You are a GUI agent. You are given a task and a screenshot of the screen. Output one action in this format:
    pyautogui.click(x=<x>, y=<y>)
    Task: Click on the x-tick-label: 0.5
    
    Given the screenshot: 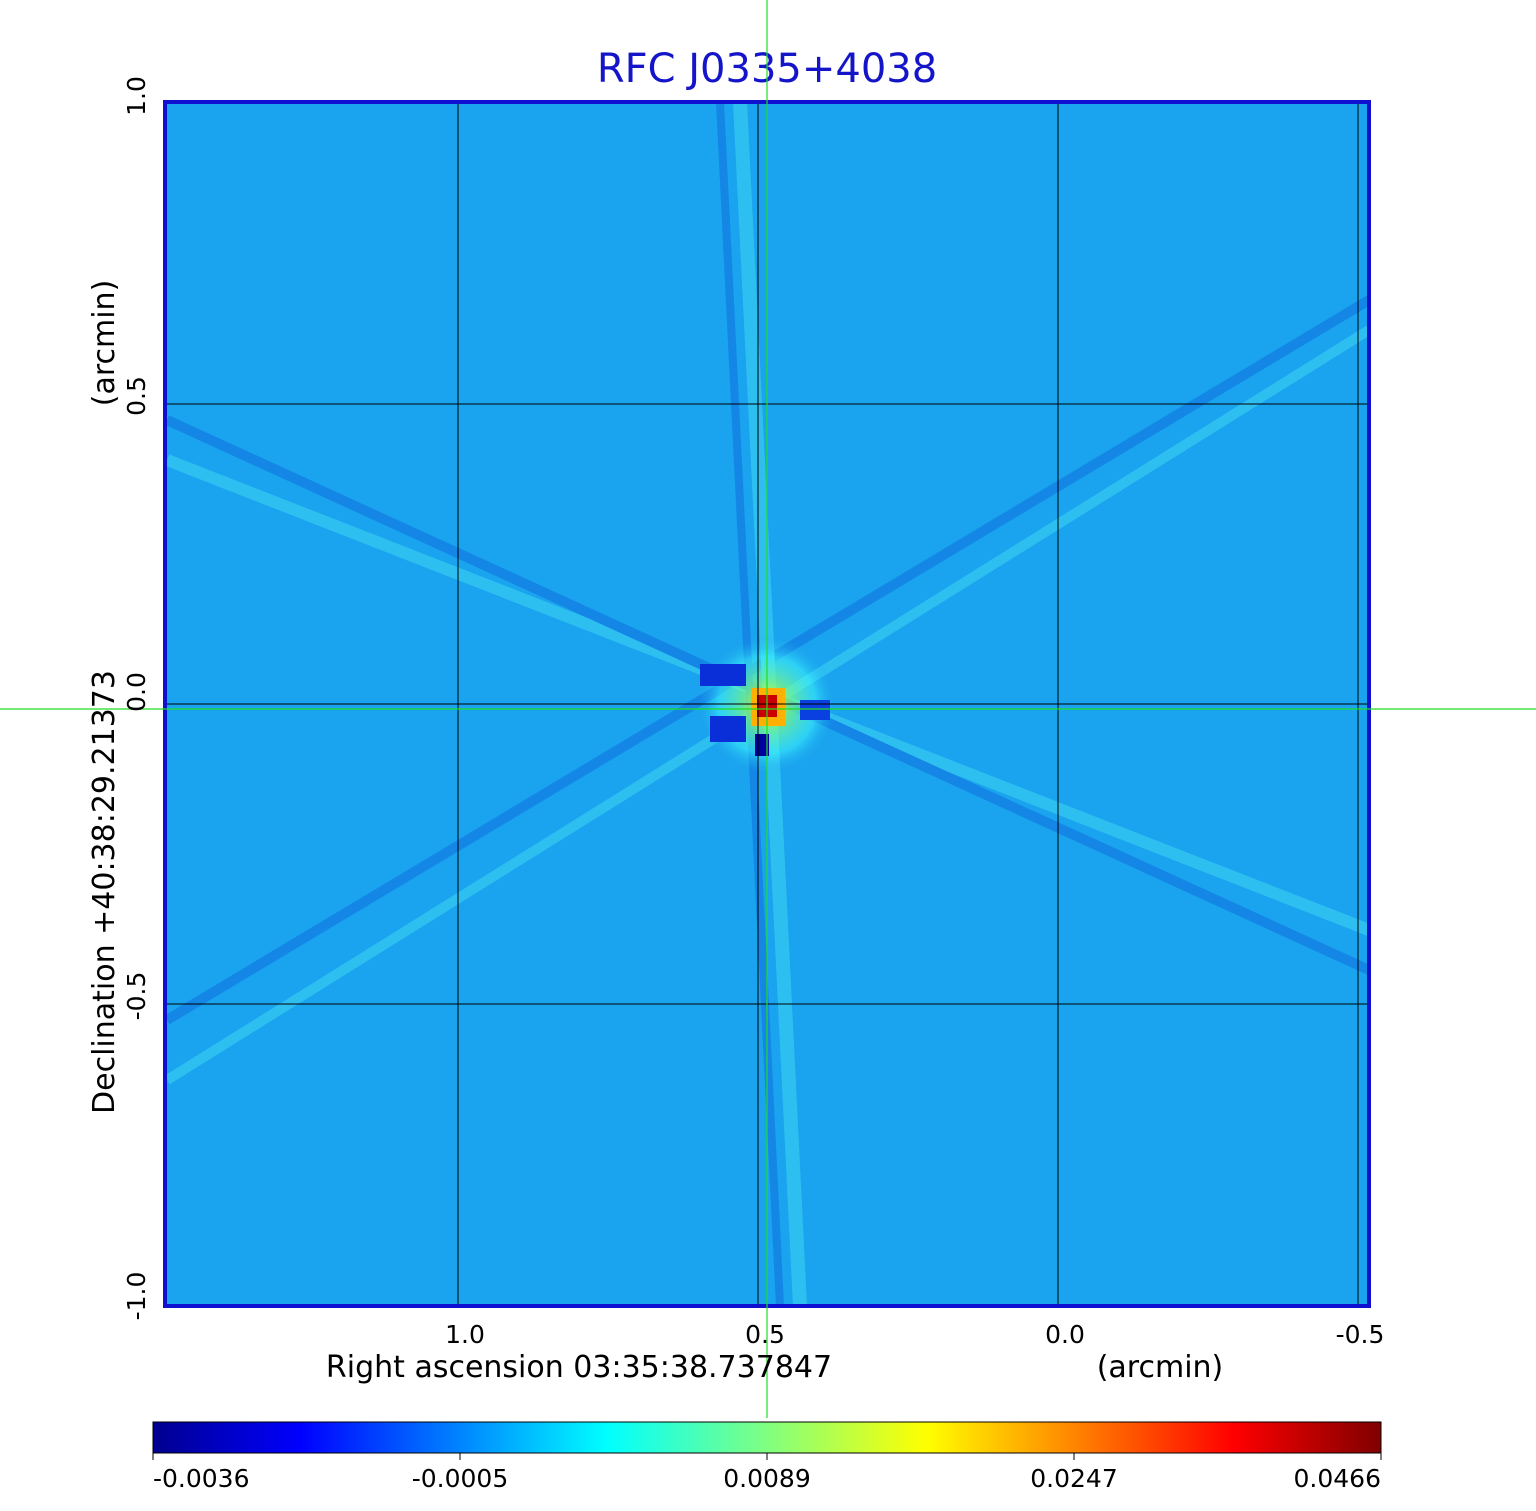 What is the action you would take?
    pyautogui.click(x=765, y=1334)
    